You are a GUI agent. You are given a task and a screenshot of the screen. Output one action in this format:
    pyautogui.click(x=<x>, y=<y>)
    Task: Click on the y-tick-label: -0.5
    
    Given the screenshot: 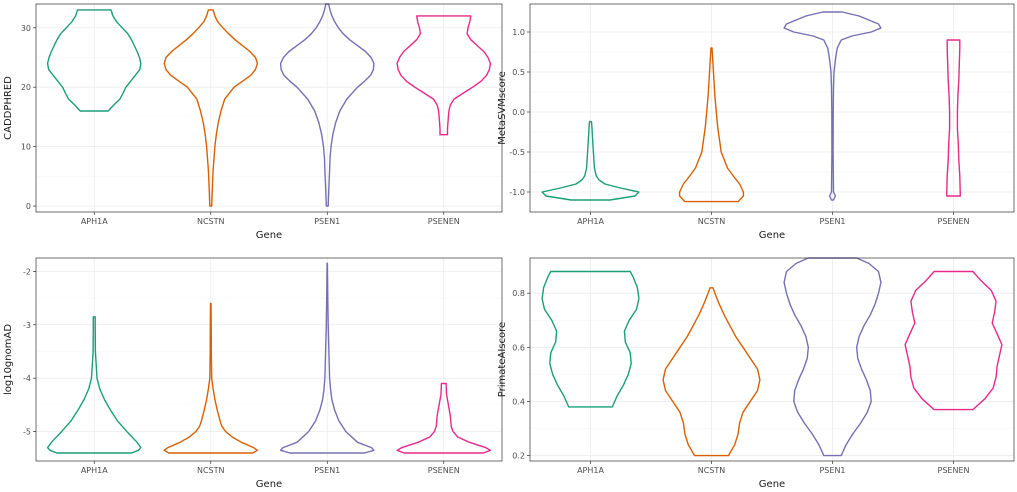 What is the action you would take?
    pyautogui.click(x=517, y=152)
    